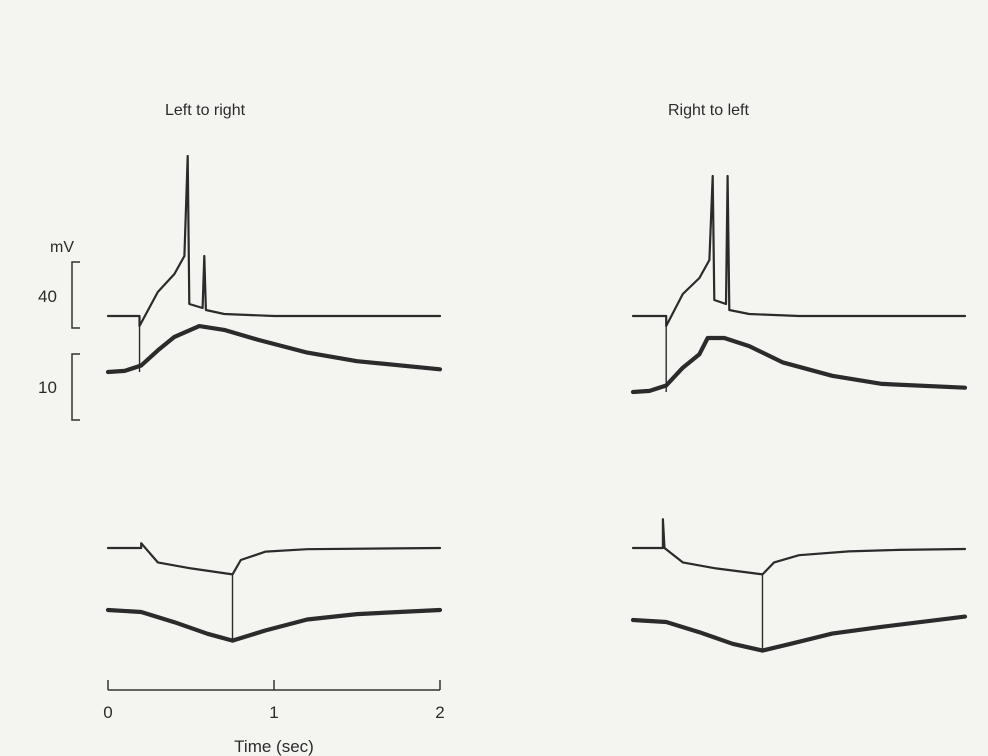  What do you see at coordinates (799, 547) in the screenshot?
I see `trace-right-inhibitory-potential` at bounding box center [799, 547].